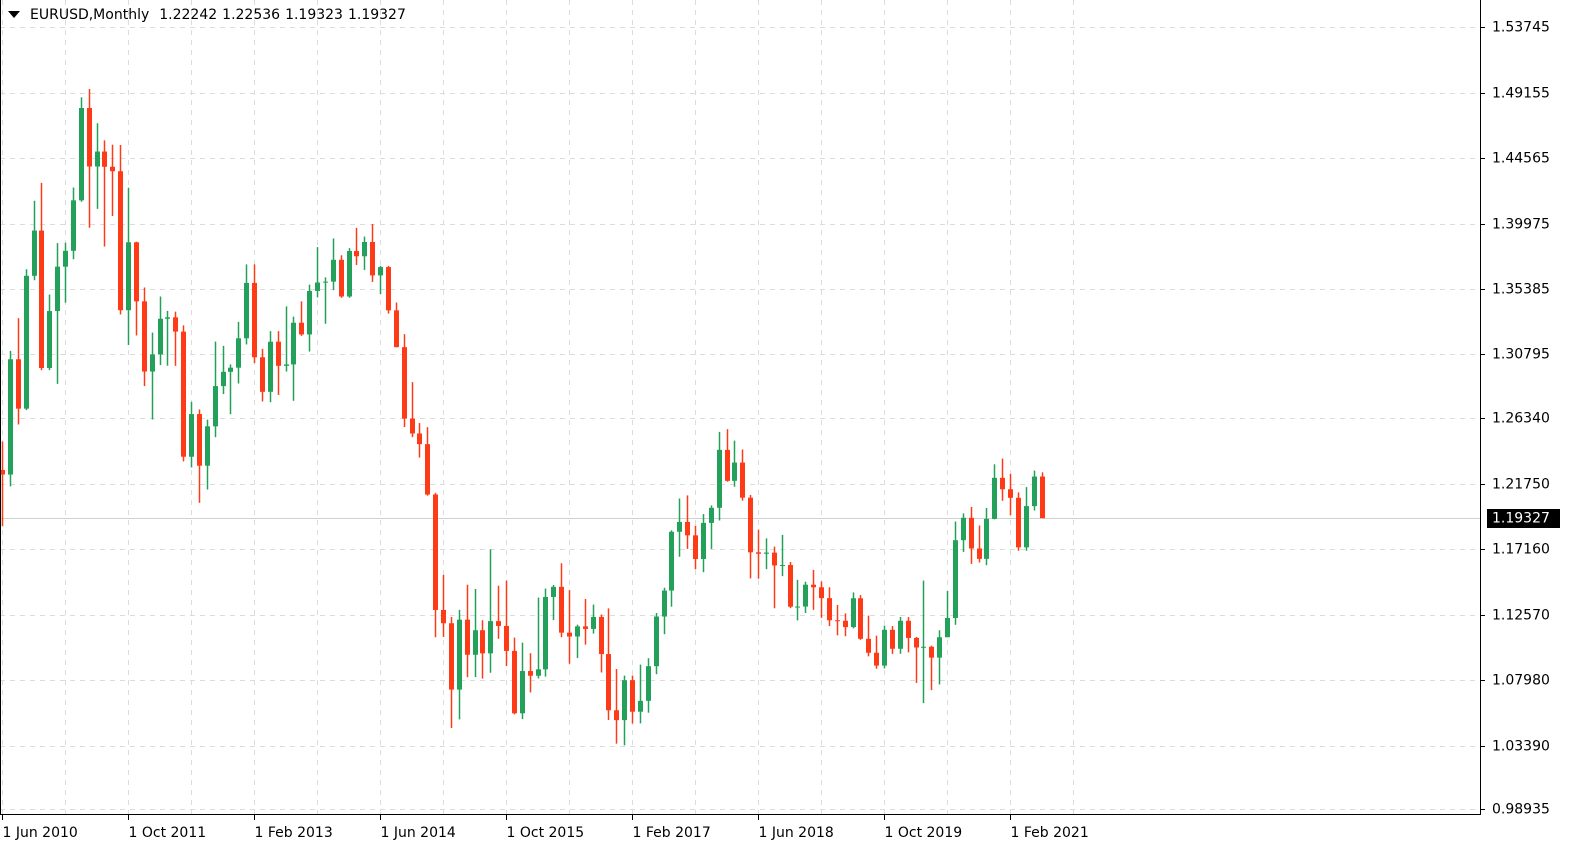 Image resolution: width=1586 pixels, height=864 pixels. Describe the element at coordinates (1521, 419) in the screenshot. I see `y-tick-label: 1.26340` at that location.